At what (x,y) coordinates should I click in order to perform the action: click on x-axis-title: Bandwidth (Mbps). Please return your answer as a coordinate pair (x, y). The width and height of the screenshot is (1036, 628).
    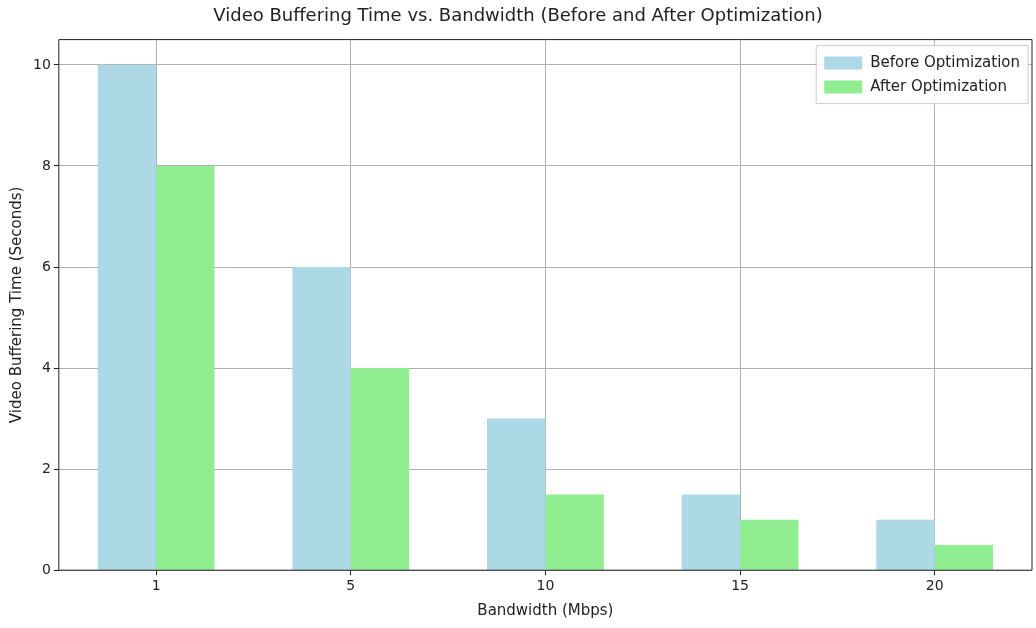
    Looking at the image, I should click on (545, 609).